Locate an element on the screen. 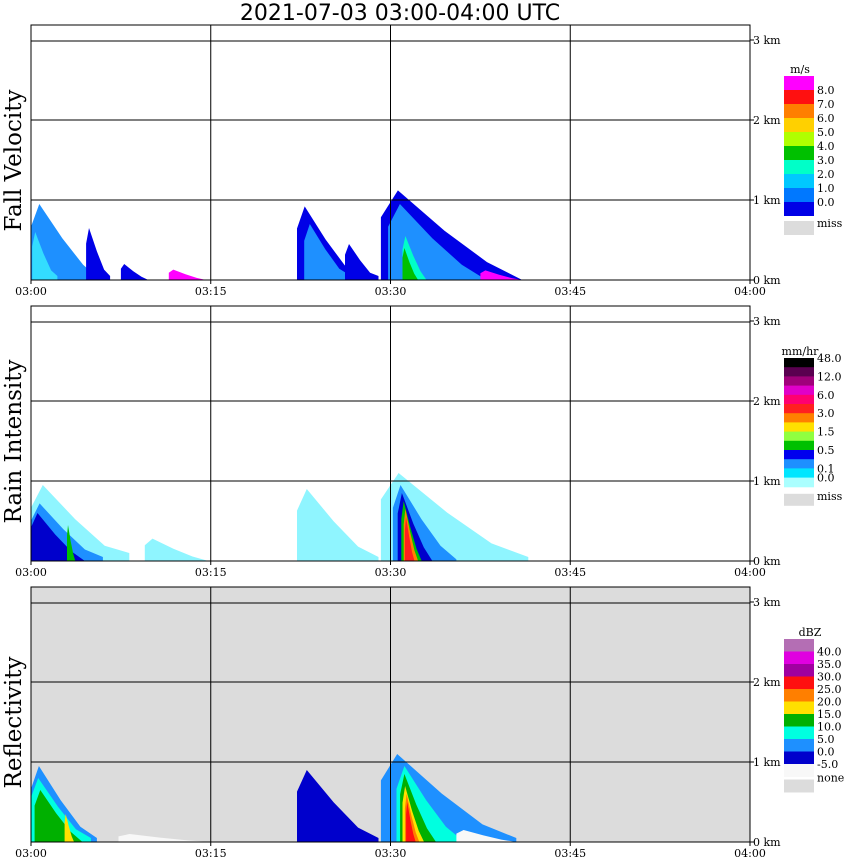 The image size is (850, 868). colorbar-label: 4.0 is located at coordinates (826, 146).